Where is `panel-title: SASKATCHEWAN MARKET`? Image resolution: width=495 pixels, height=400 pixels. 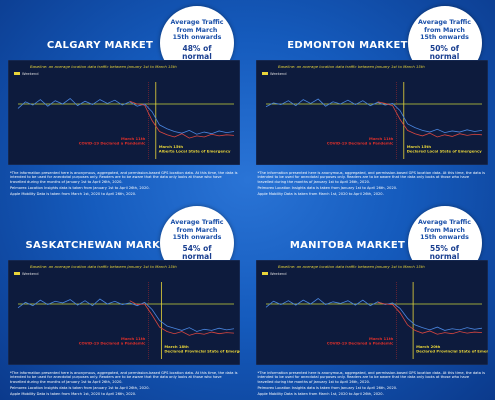
panel-title: SASKATCHEWAN MARKET is located at coordinates (100, 245).